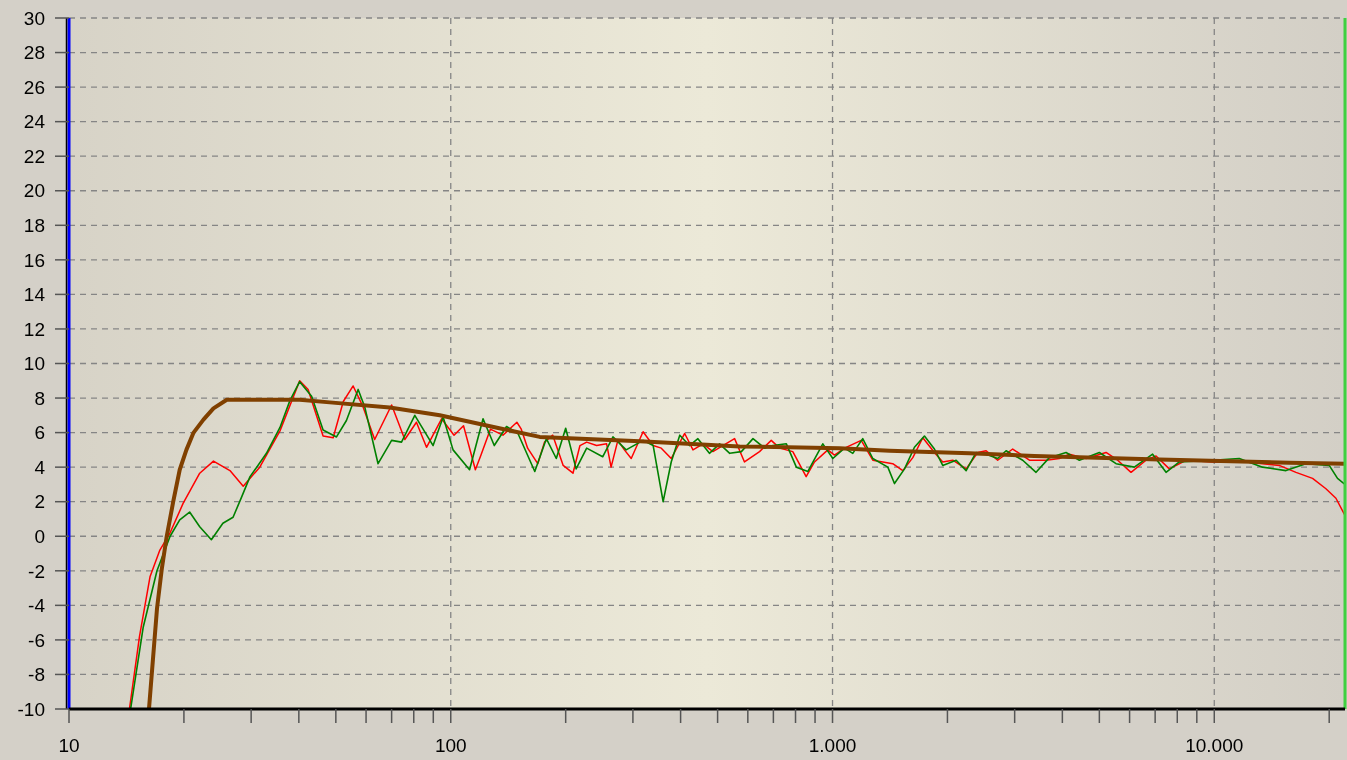  Describe the element at coordinates (34, 53) in the screenshot. I see `y-tick-label: 28` at that location.